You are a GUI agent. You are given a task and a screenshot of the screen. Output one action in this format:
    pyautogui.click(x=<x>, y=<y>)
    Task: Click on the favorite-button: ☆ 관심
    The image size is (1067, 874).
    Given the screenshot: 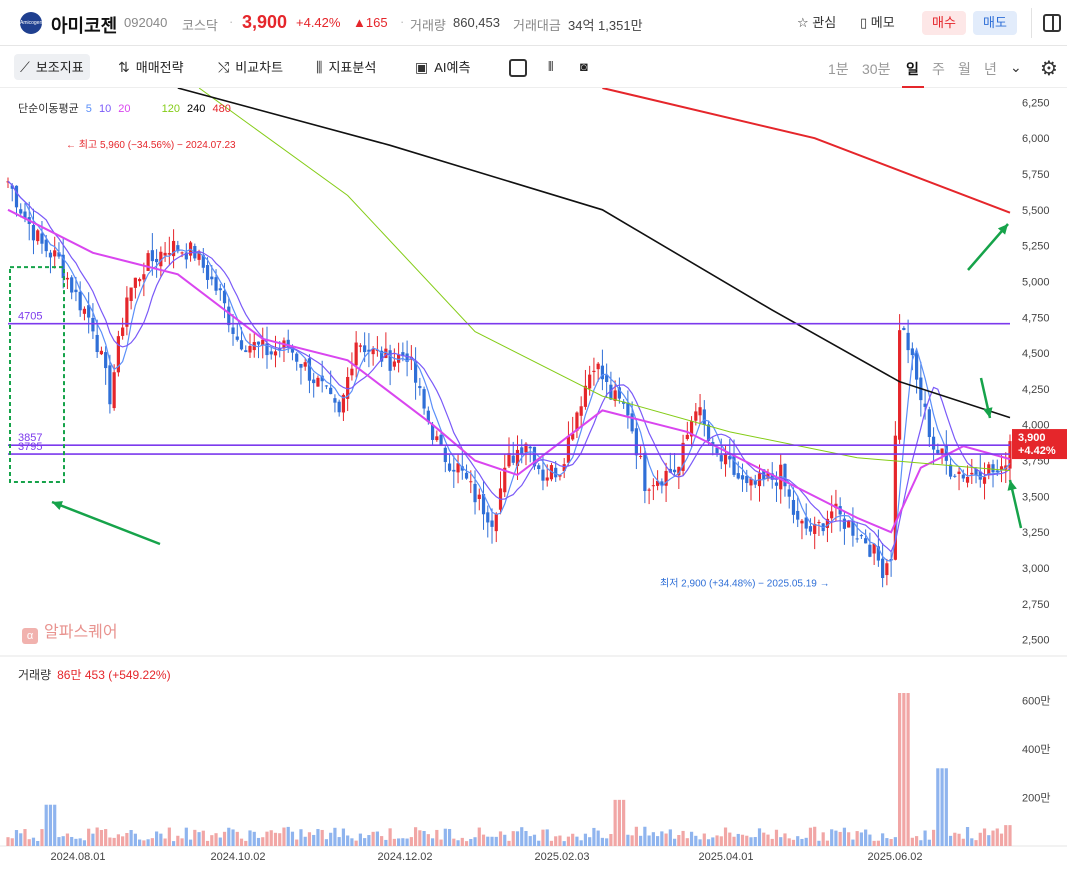 What is the action you would take?
    pyautogui.click(x=816, y=21)
    